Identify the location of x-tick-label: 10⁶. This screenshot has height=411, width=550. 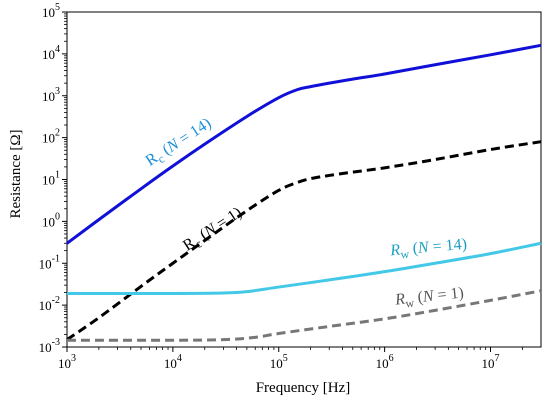
(385, 362).